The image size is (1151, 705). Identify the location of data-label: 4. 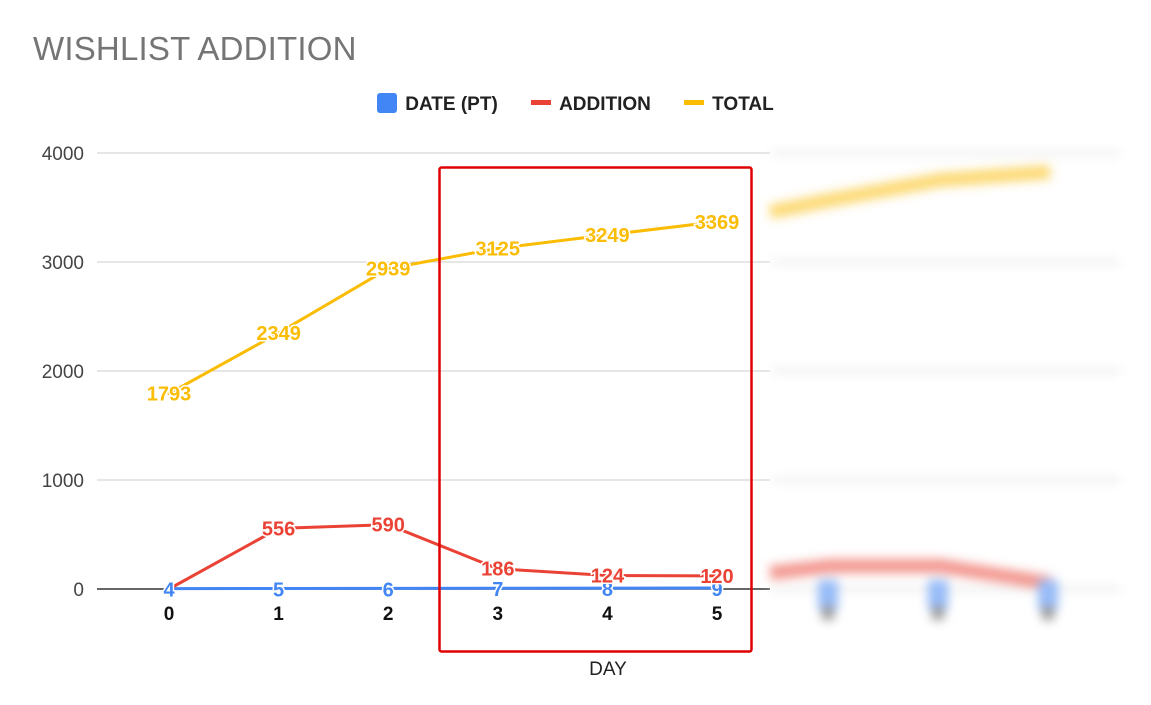
(169, 591).